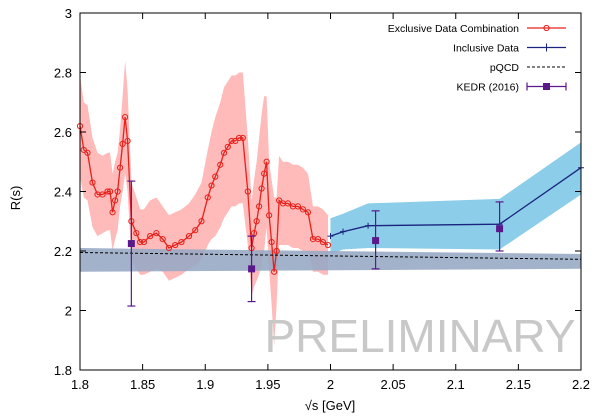 This screenshot has width=594, height=416. What do you see at coordinates (63, 251) in the screenshot?
I see `y-tick-label: 2.2` at bounding box center [63, 251].